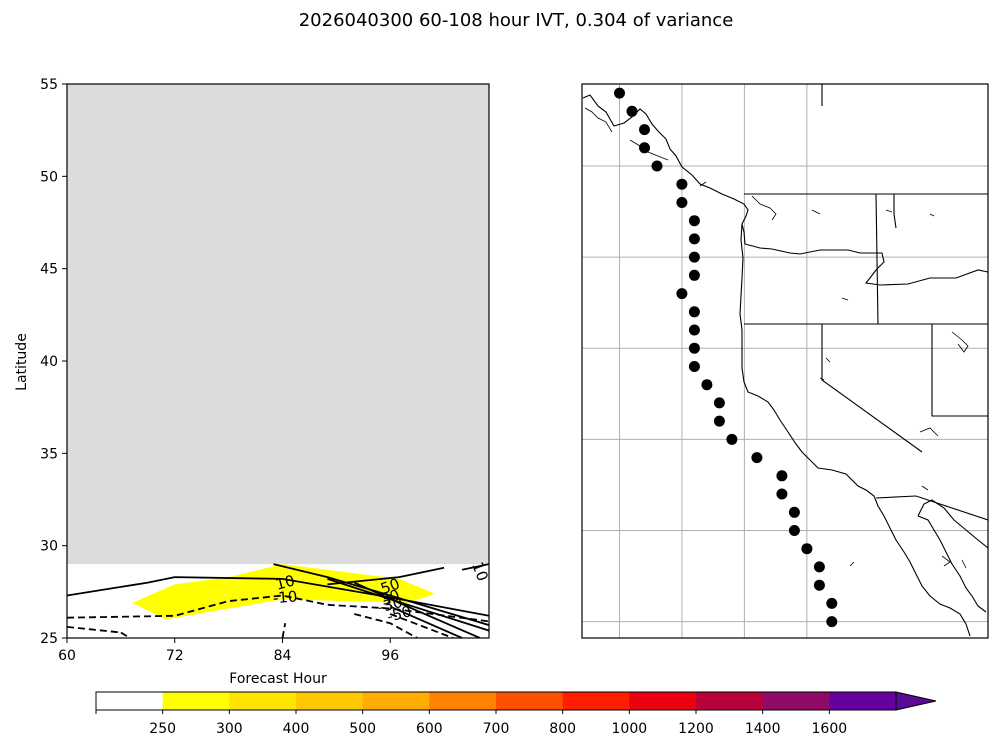 The image size is (1000, 749). What do you see at coordinates (49, 177) in the screenshot?
I see `y-tick-label: 50` at bounding box center [49, 177].